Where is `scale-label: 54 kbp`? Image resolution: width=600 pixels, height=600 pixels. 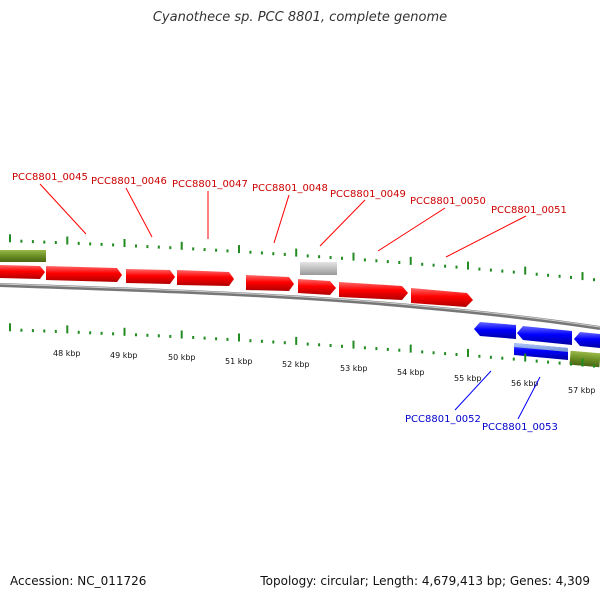 scale-label: 54 kbp is located at coordinates (411, 372).